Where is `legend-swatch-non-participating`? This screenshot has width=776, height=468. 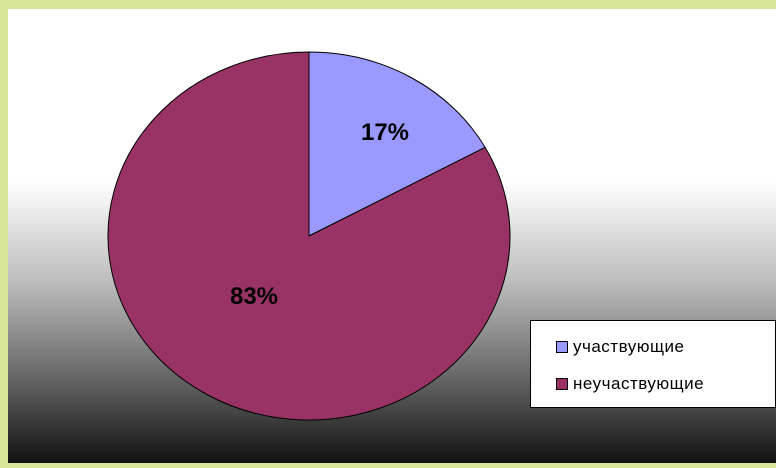 legend-swatch-non-participating is located at coordinates (562, 384).